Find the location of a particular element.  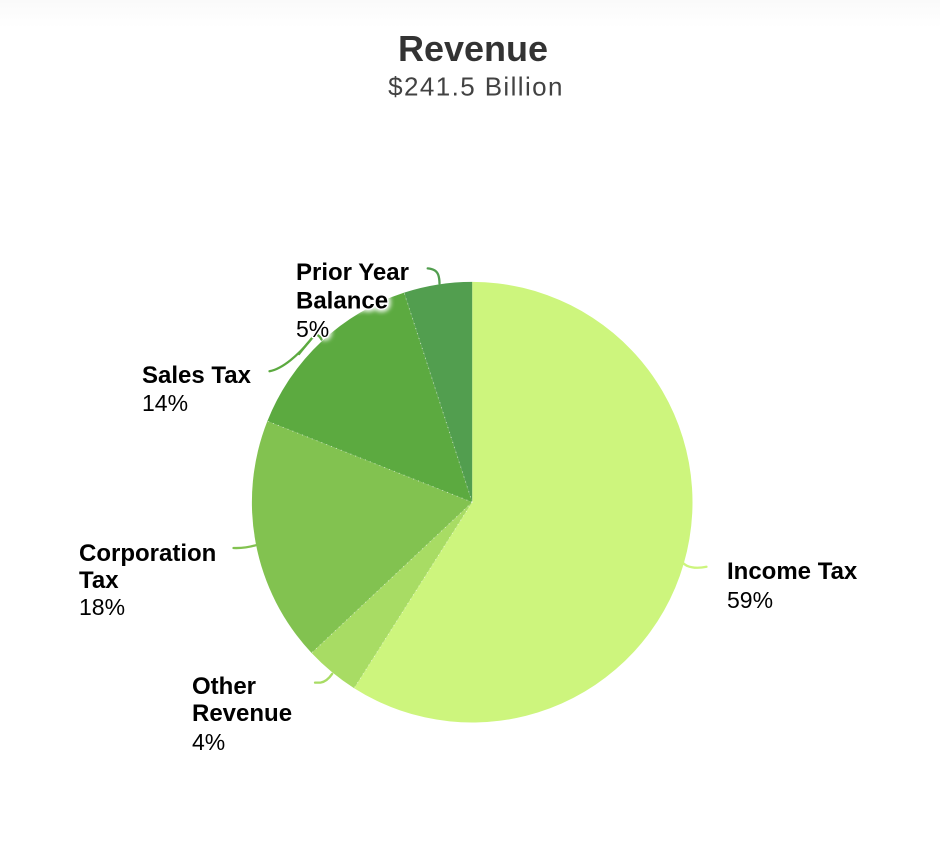

svg-text: Income Tax is located at coordinates (792, 571).